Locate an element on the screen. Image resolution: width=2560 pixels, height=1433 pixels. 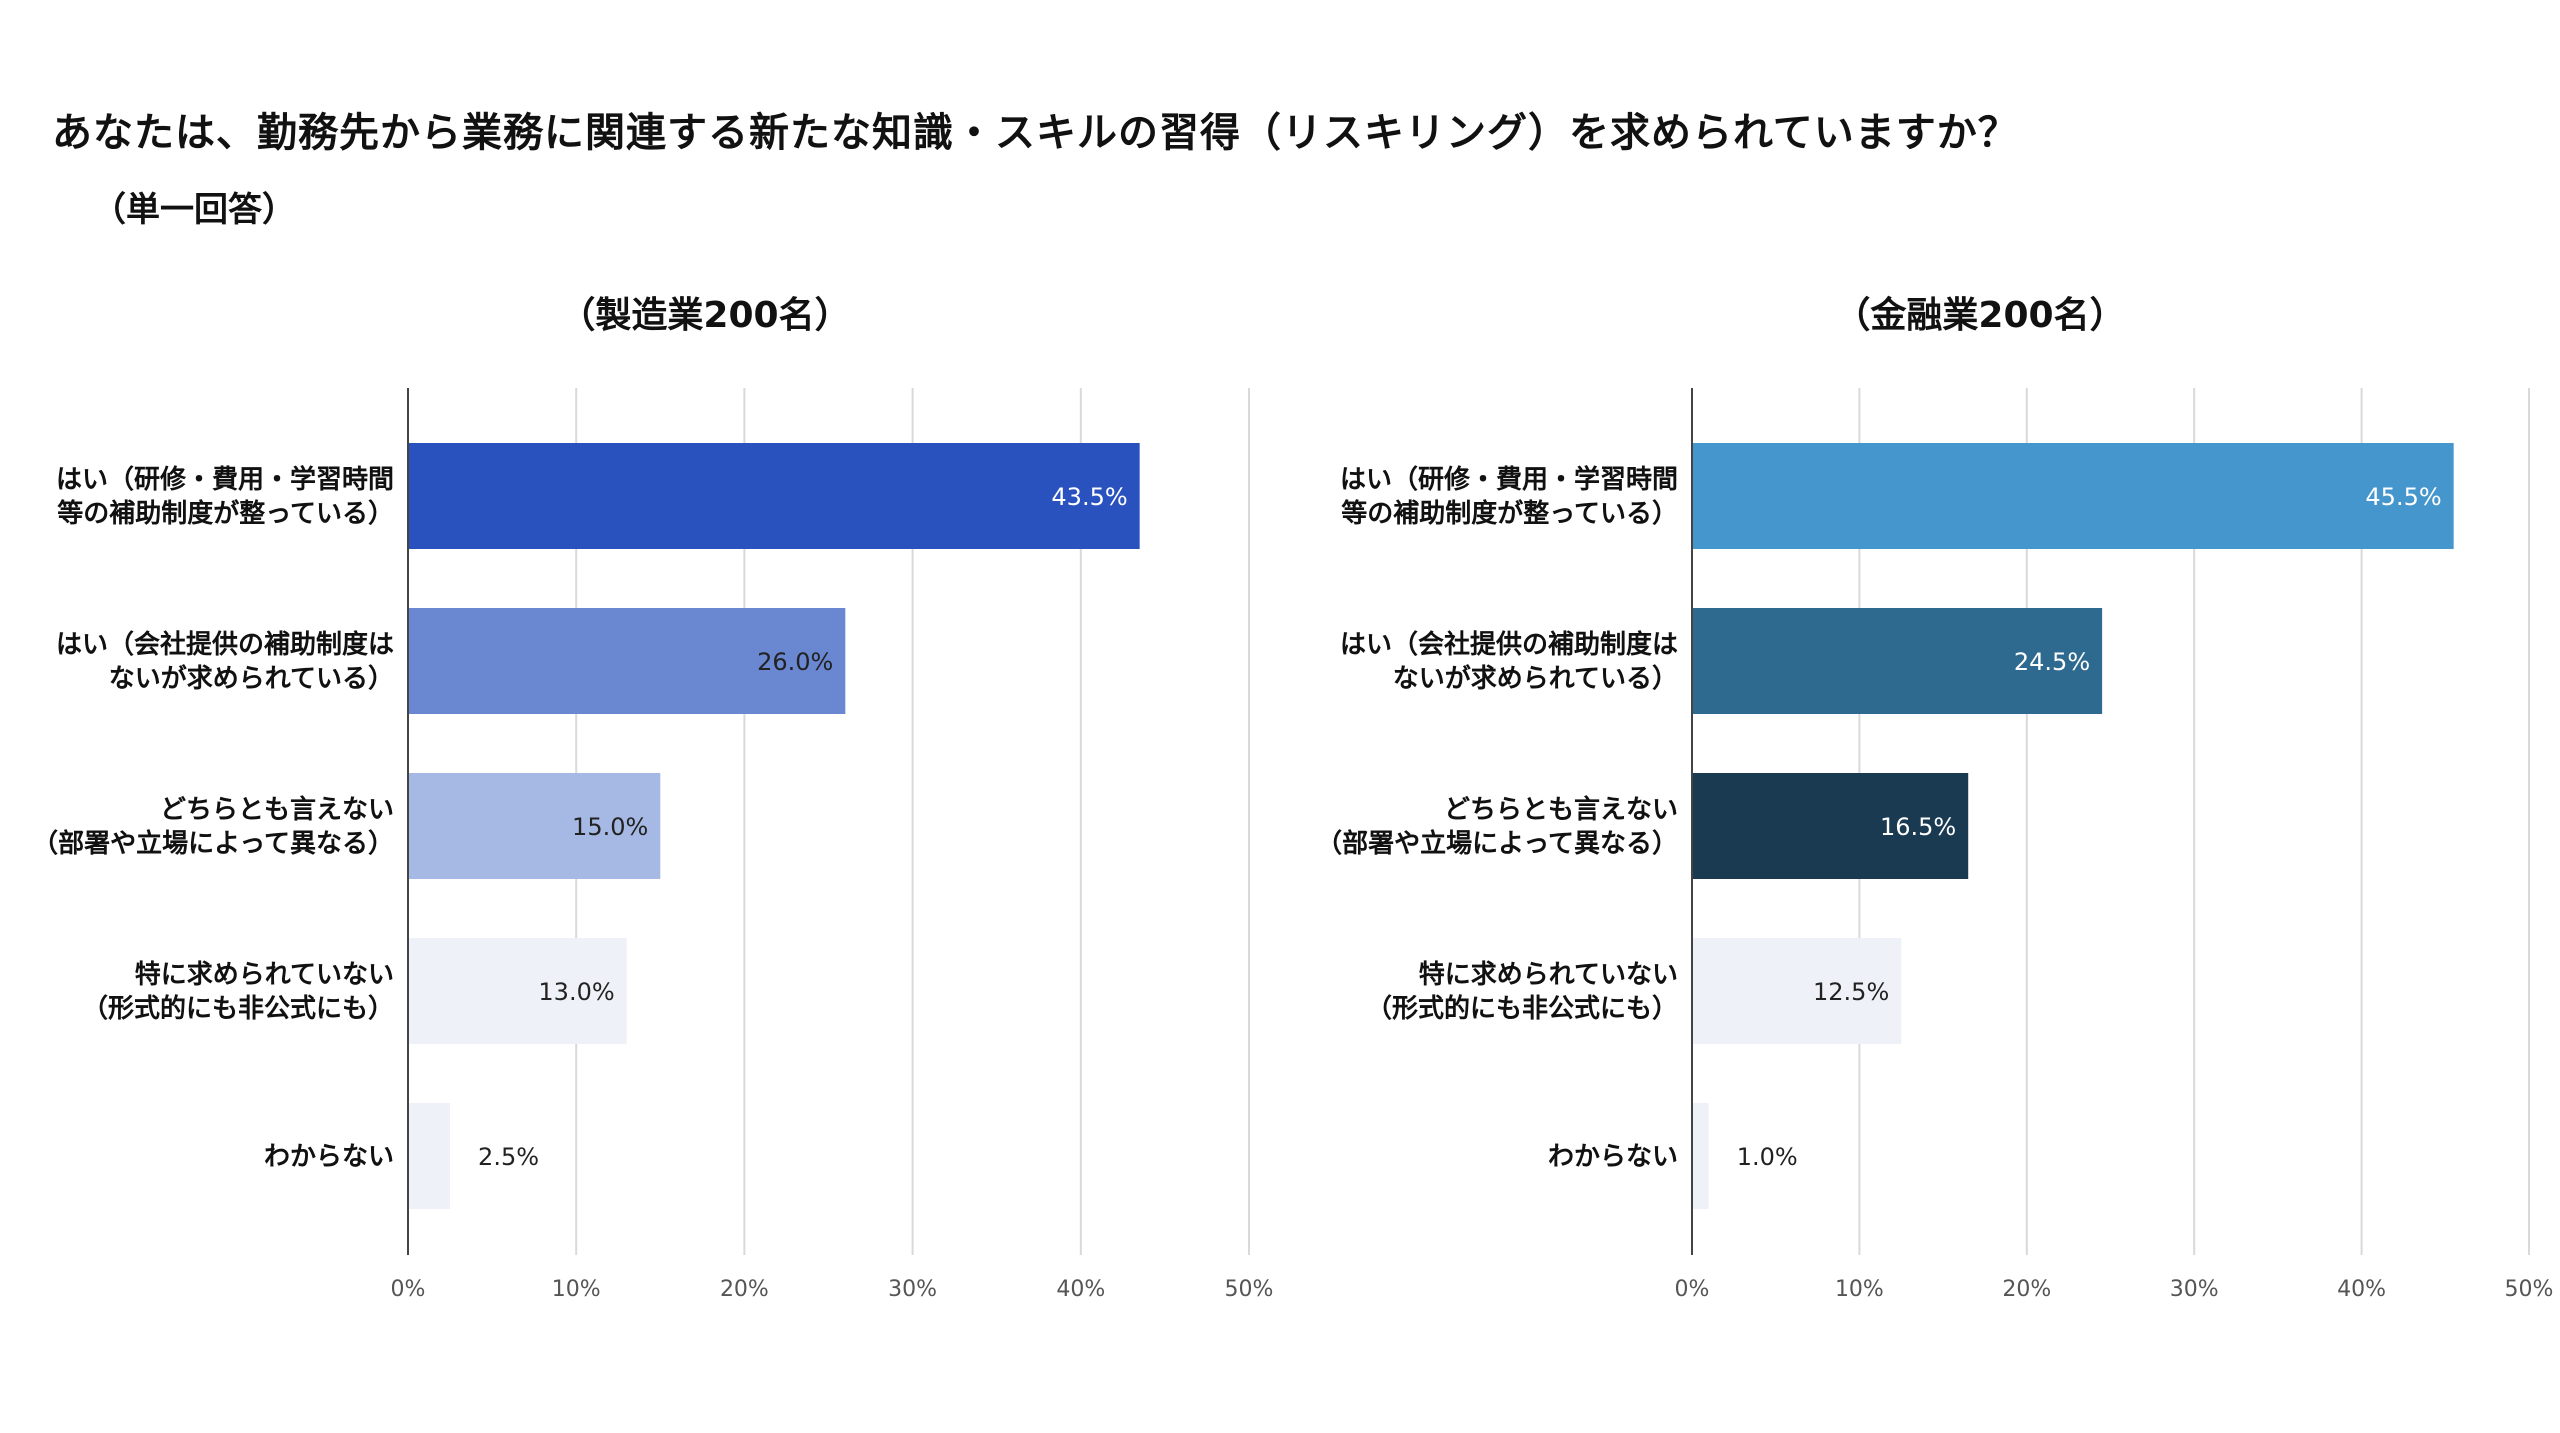
data-label: 45.5% is located at coordinates (2403, 497).